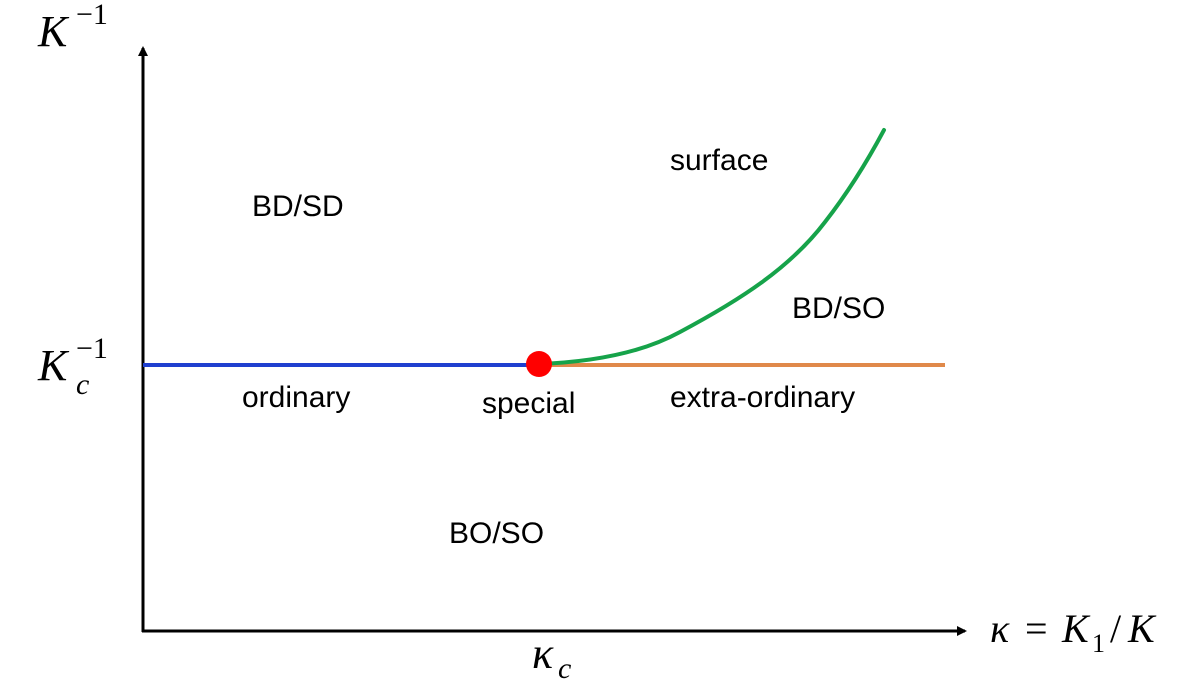  Describe the element at coordinates (1000, 628) in the screenshot. I see `x-axis-label-kappa: κ` at that location.